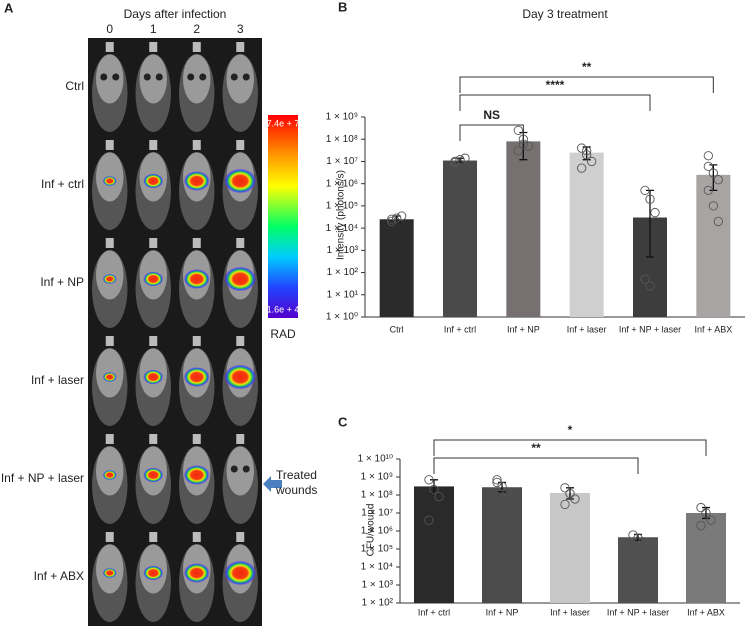 The width and height of the screenshot is (756, 634). Describe the element at coordinates (586, 84) in the screenshot. I see `significance-bracket` at that location.